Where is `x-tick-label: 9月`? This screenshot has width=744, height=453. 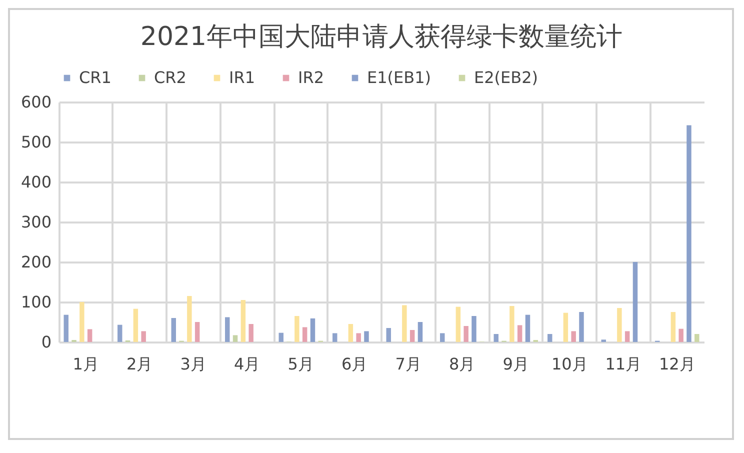 x-tick-label: 9月 is located at coordinates (515, 364).